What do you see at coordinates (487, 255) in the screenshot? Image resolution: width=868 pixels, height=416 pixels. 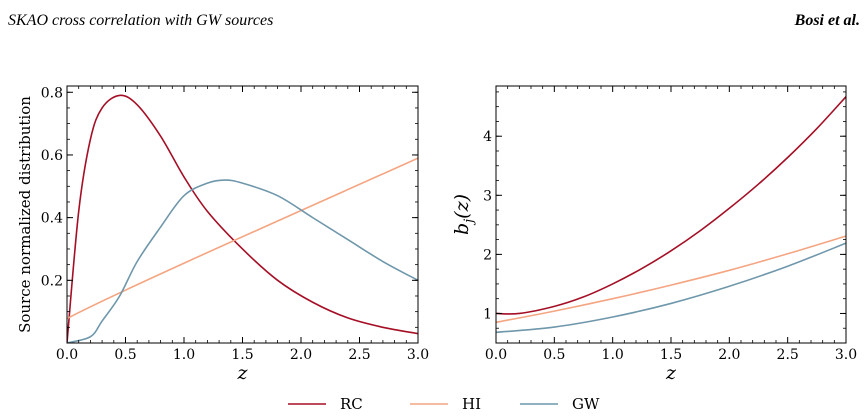 I see `y-tick-label: 2` at bounding box center [487, 255].